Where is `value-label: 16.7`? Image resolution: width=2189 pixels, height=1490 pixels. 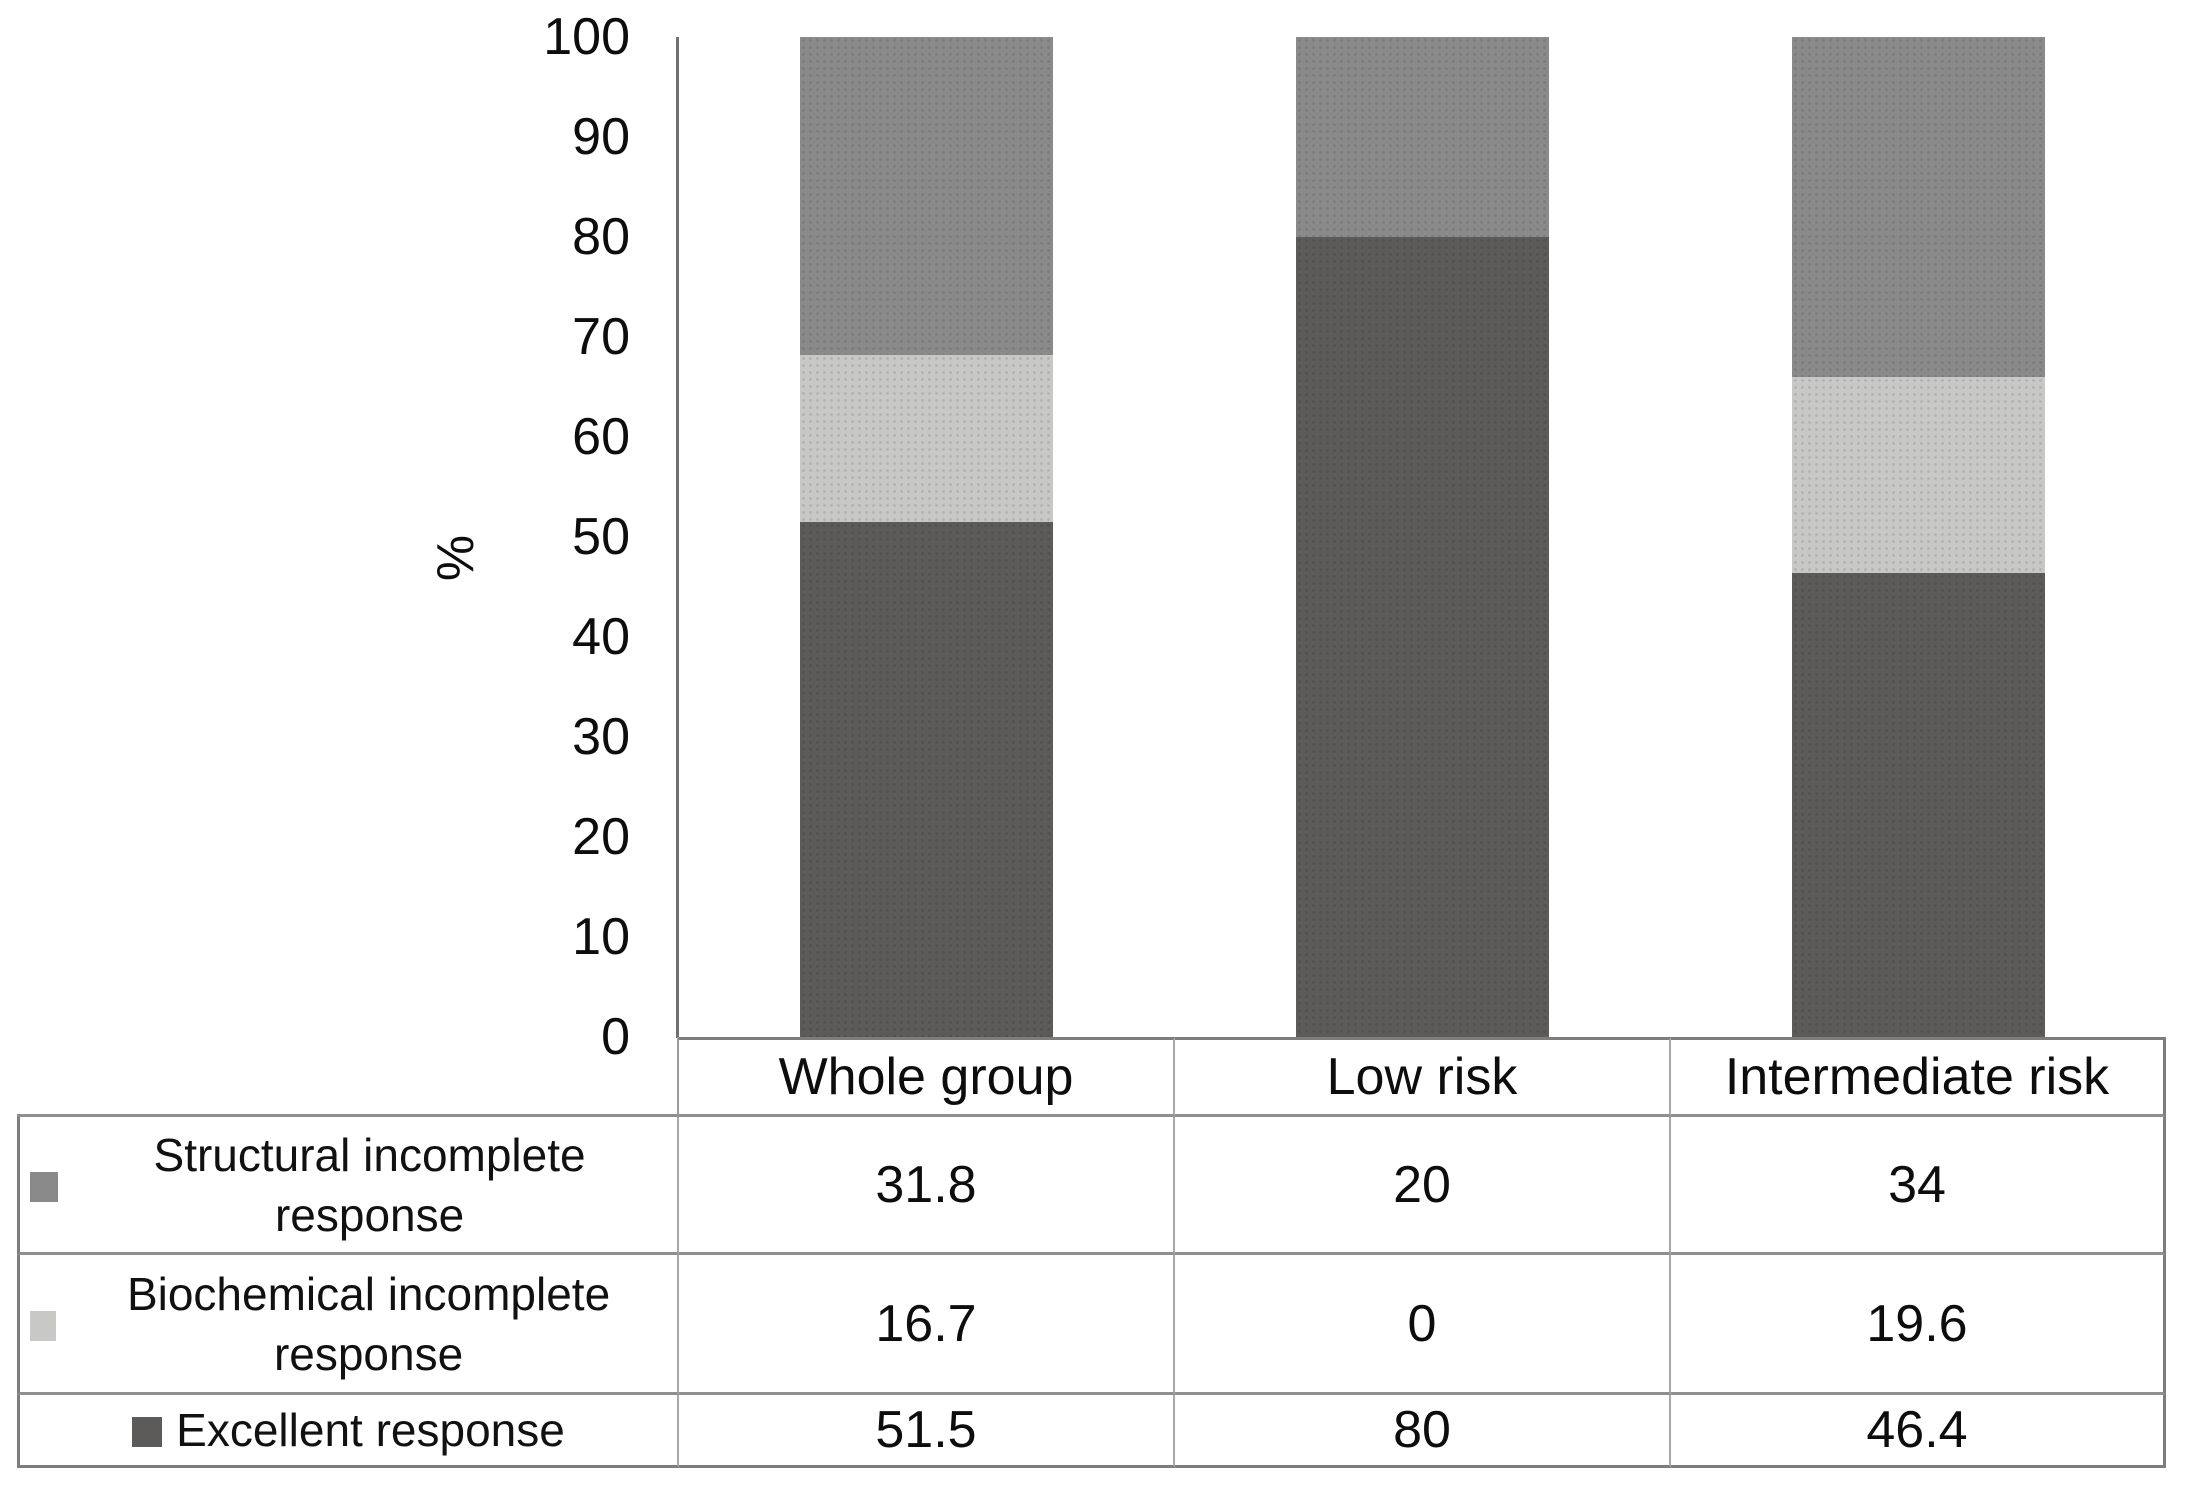
value-label: 16.7 is located at coordinates (926, 1323).